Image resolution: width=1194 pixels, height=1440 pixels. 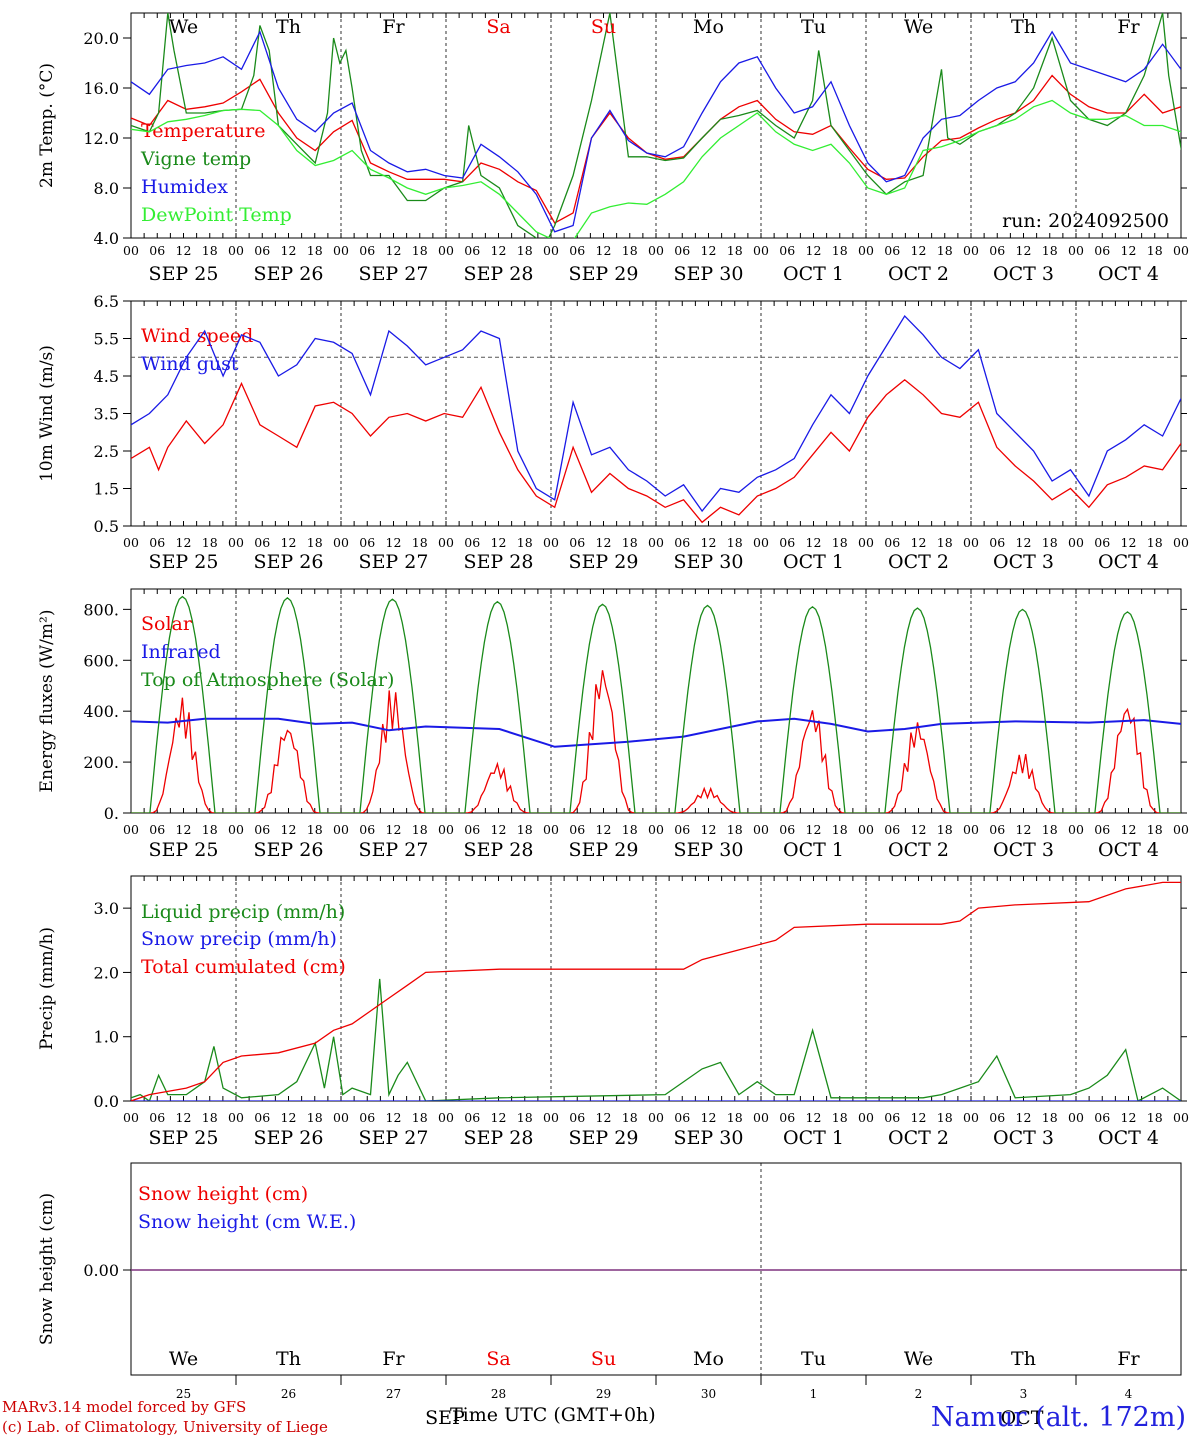 What do you see at coordinates (106, 339) in the screenshot?
I see `y-tick-label: 5.5` at bounding box center [106, 339].